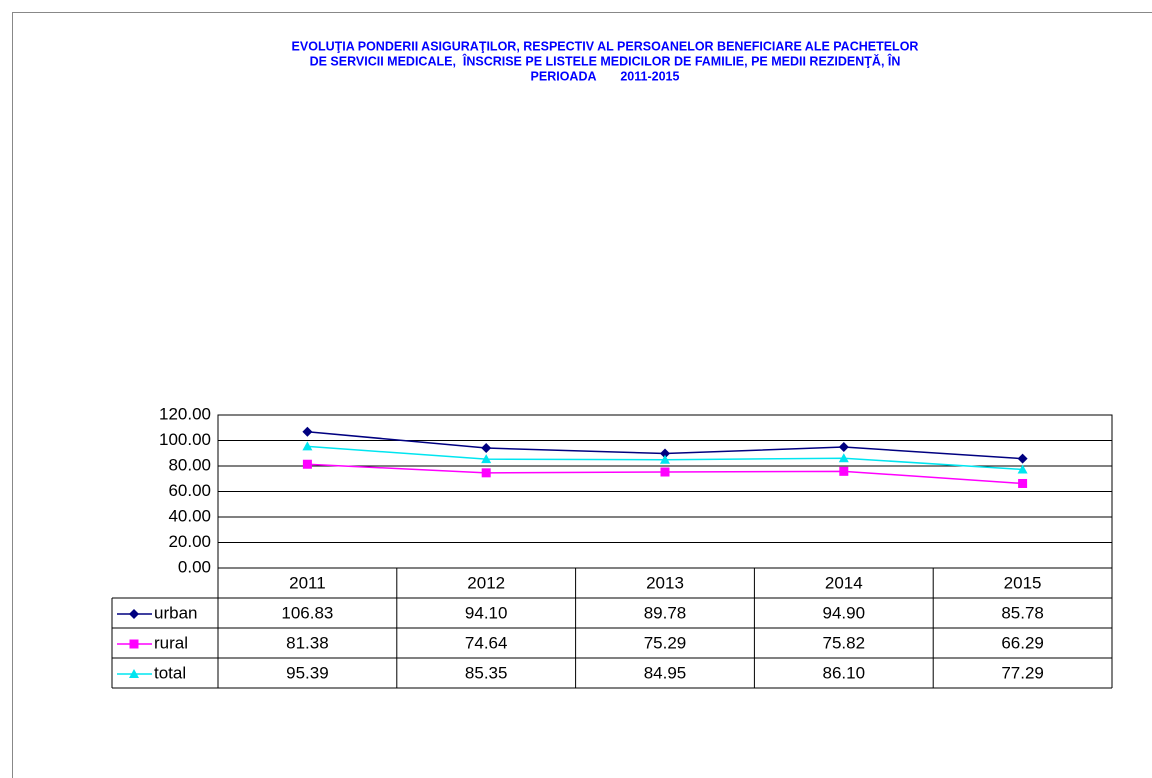  I want to click on table-value: 94.10, so click(486, 612).